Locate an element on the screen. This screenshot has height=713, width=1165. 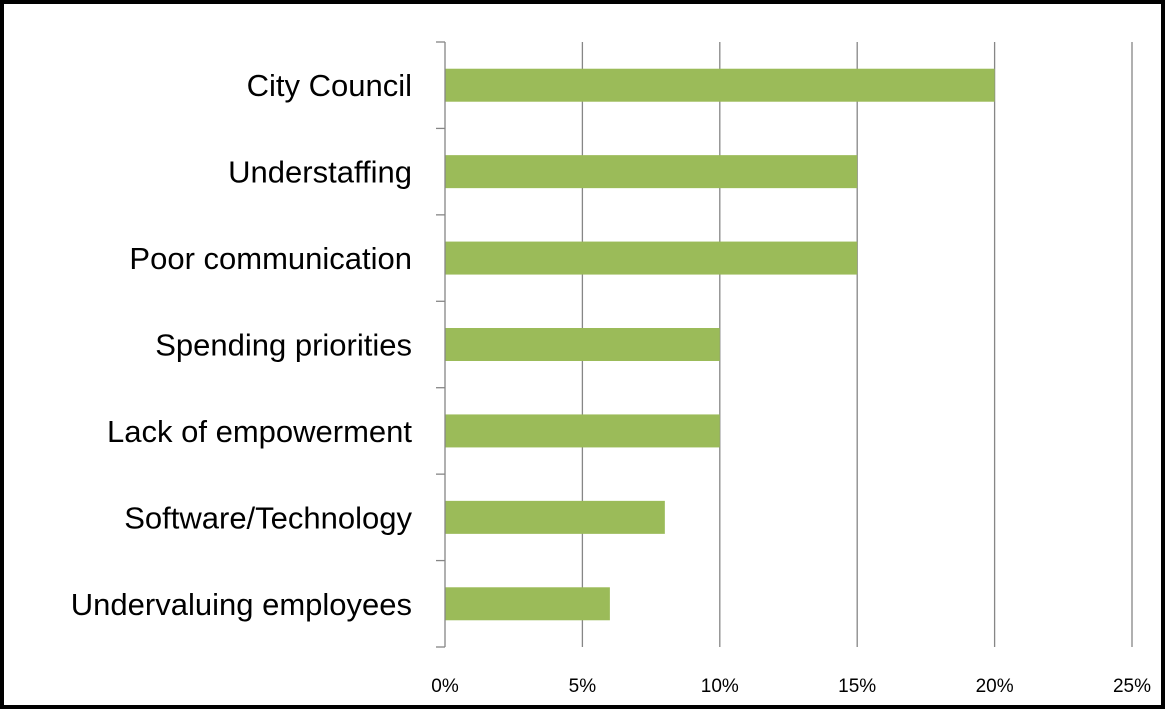
category-label-4: Lack of empowerment is located at coordinates (259, 431).